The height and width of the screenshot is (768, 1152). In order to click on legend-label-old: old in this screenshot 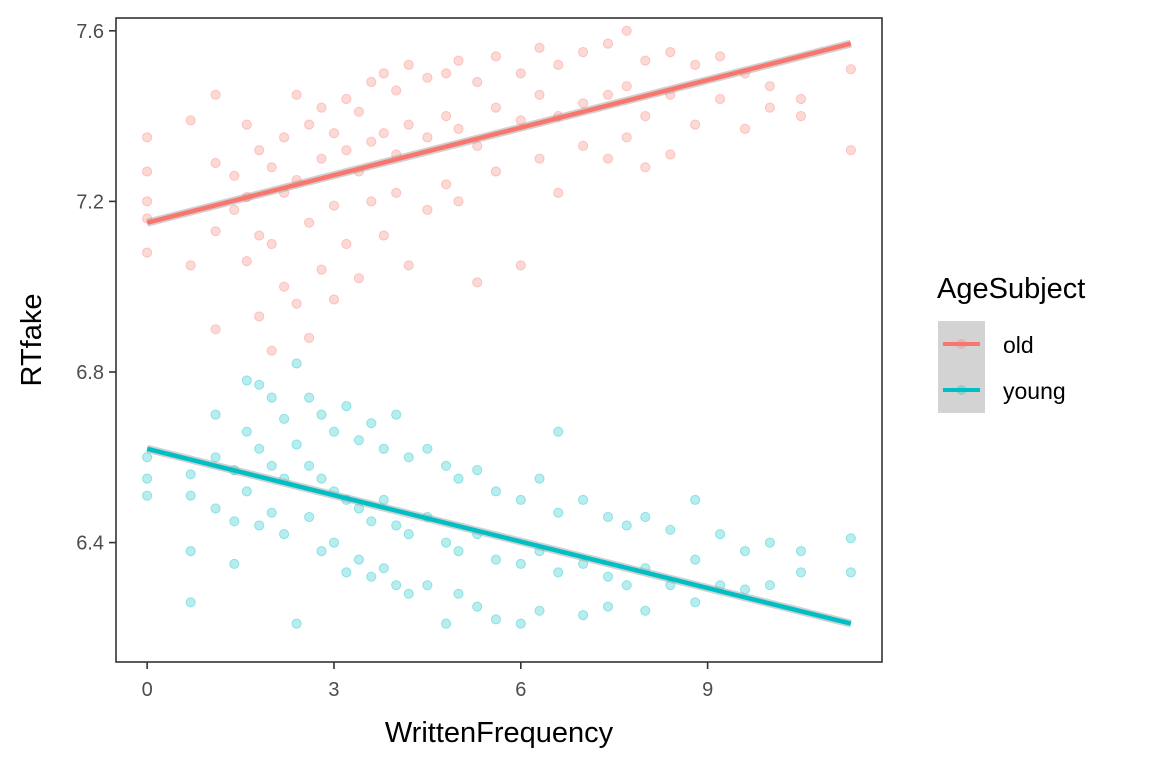, I will do `click(1018, 345)`.